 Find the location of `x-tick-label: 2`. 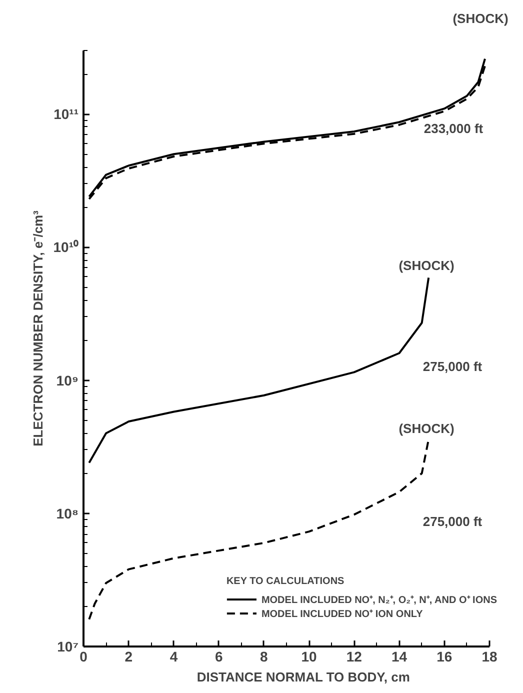

x-tick-label: 2 is located at coordinates (128, 656).